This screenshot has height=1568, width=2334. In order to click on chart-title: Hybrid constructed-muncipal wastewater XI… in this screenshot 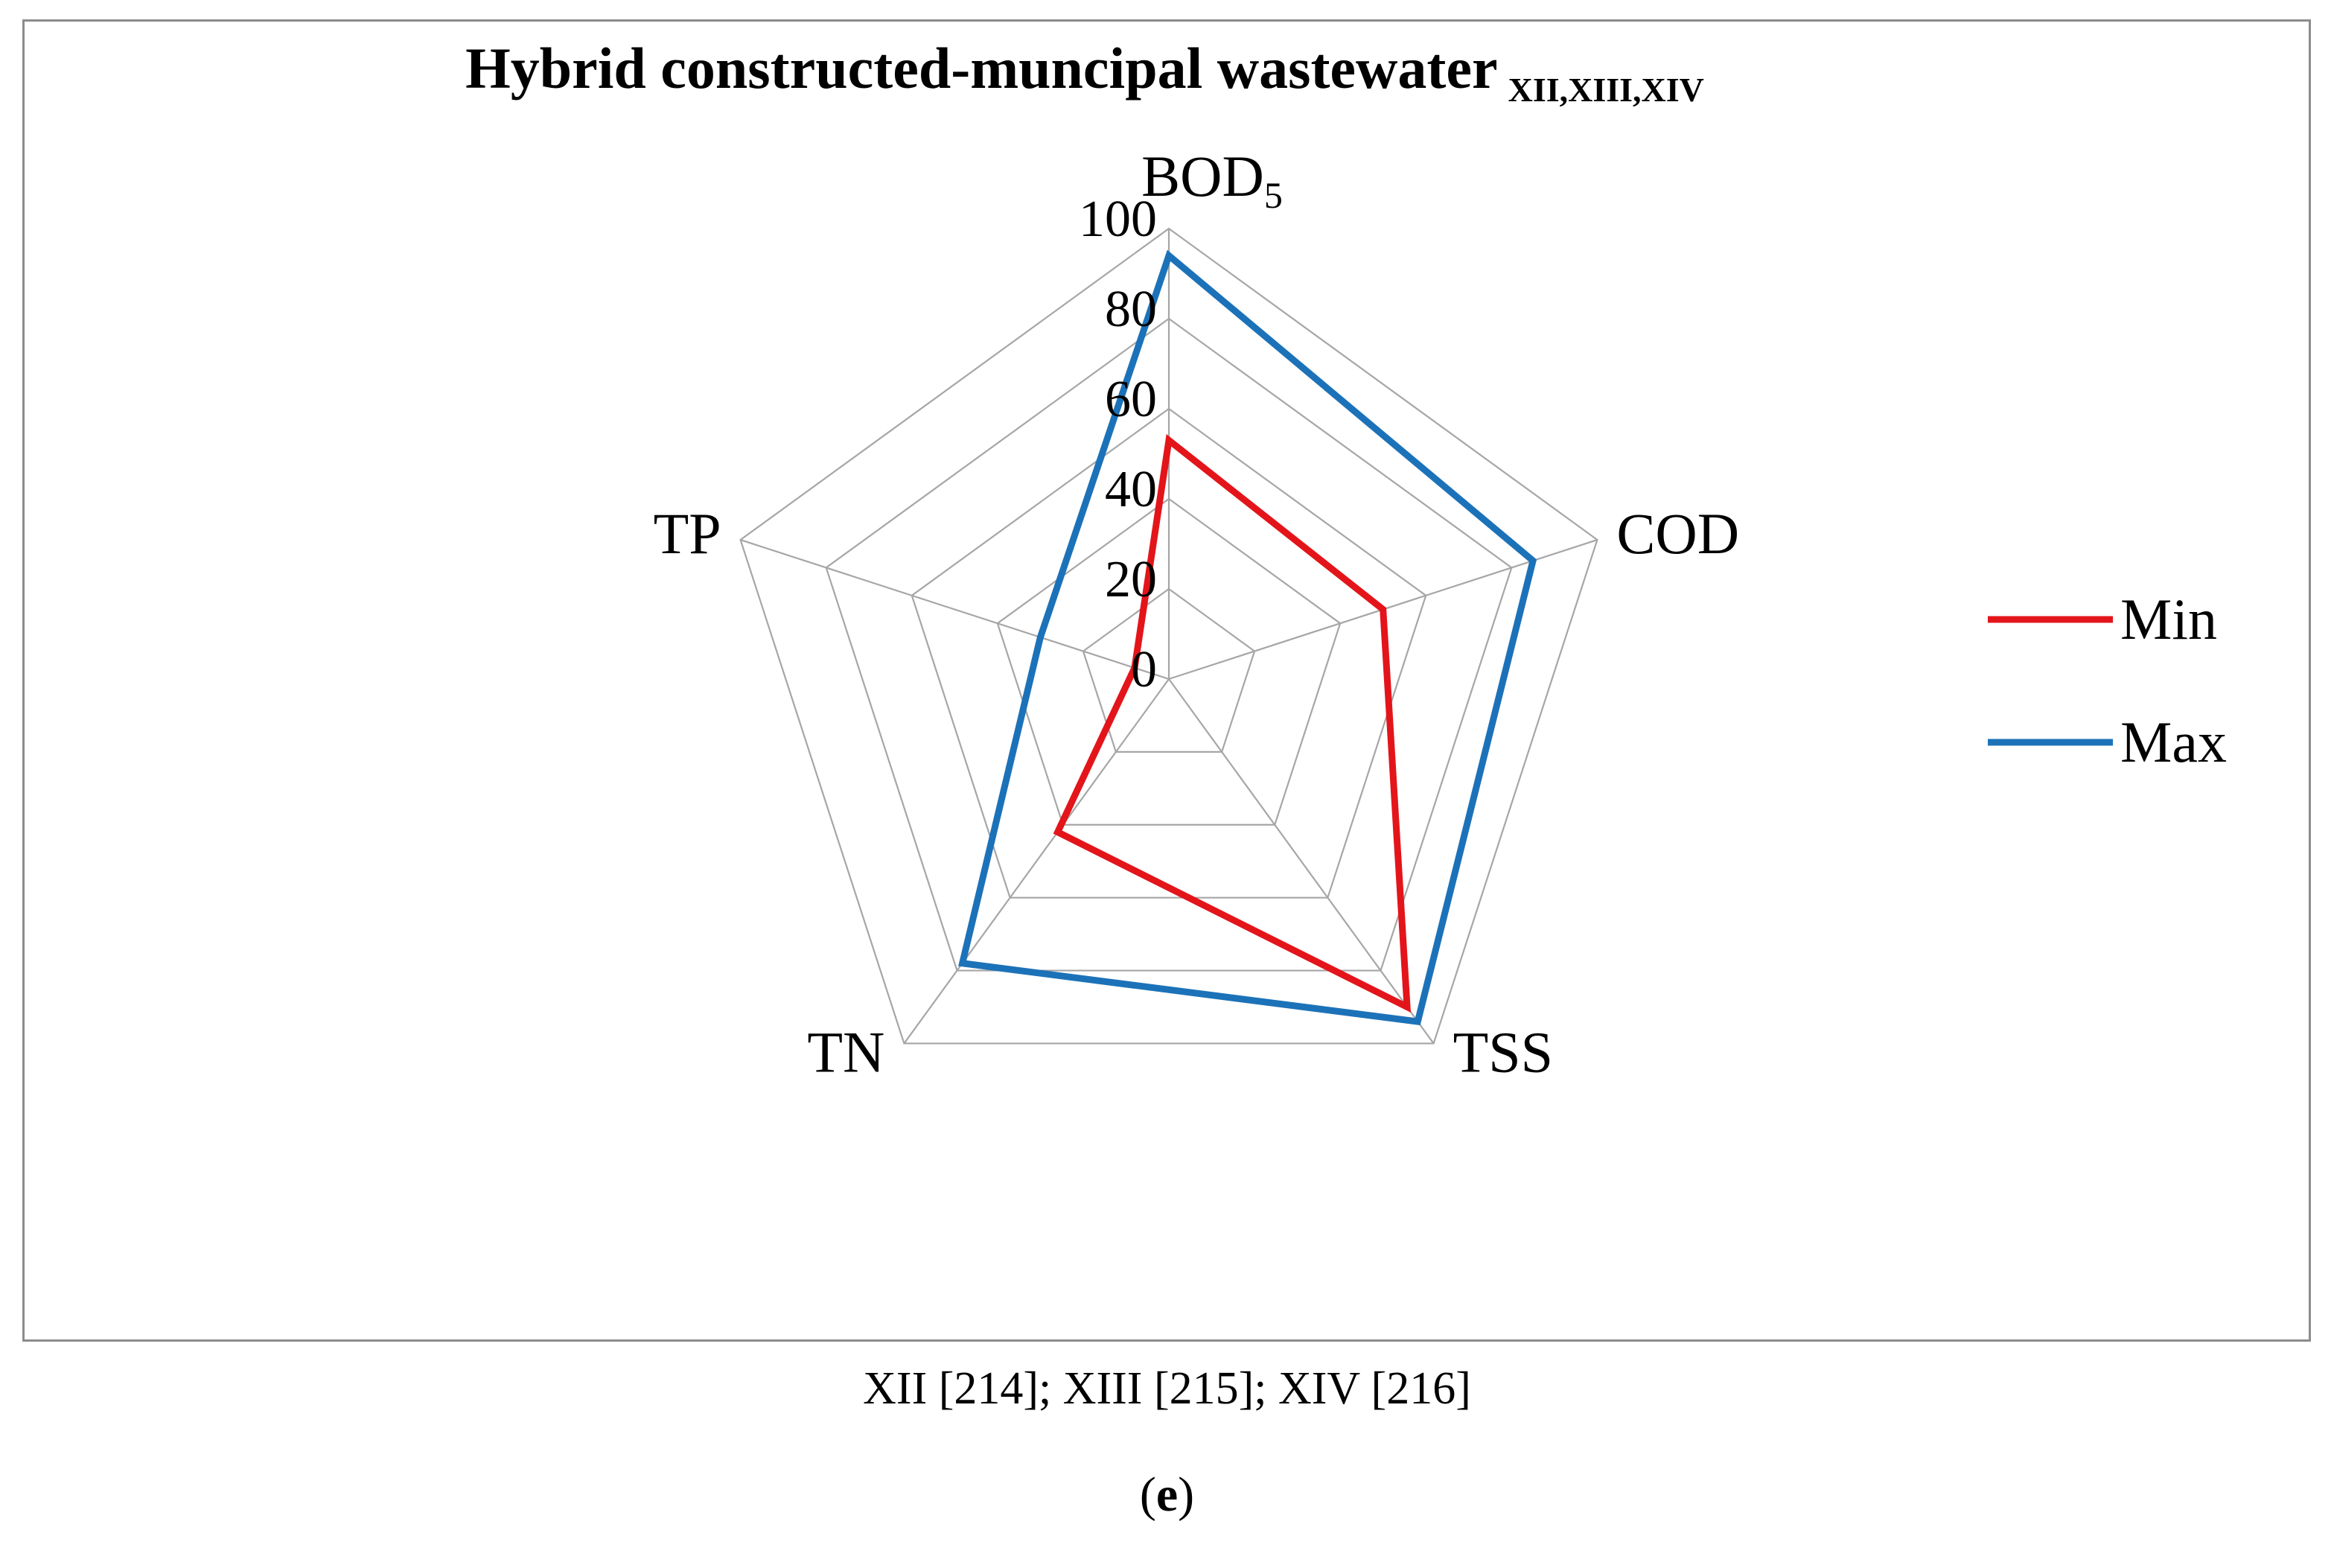, I will do `click(1084, 72)`.